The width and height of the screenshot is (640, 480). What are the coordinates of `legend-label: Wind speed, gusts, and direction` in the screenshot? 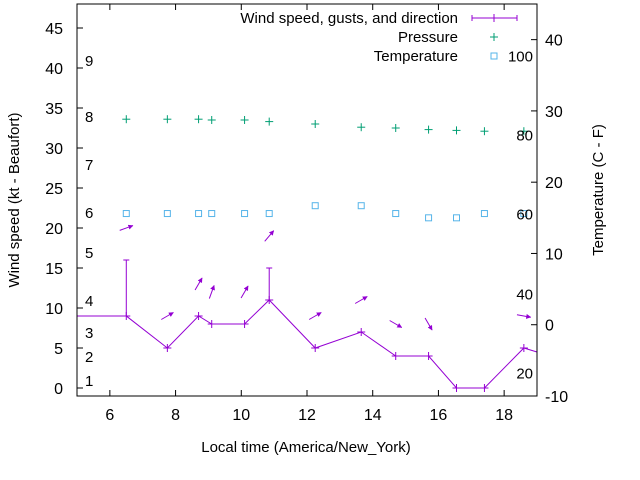 It's located at (349, 18).